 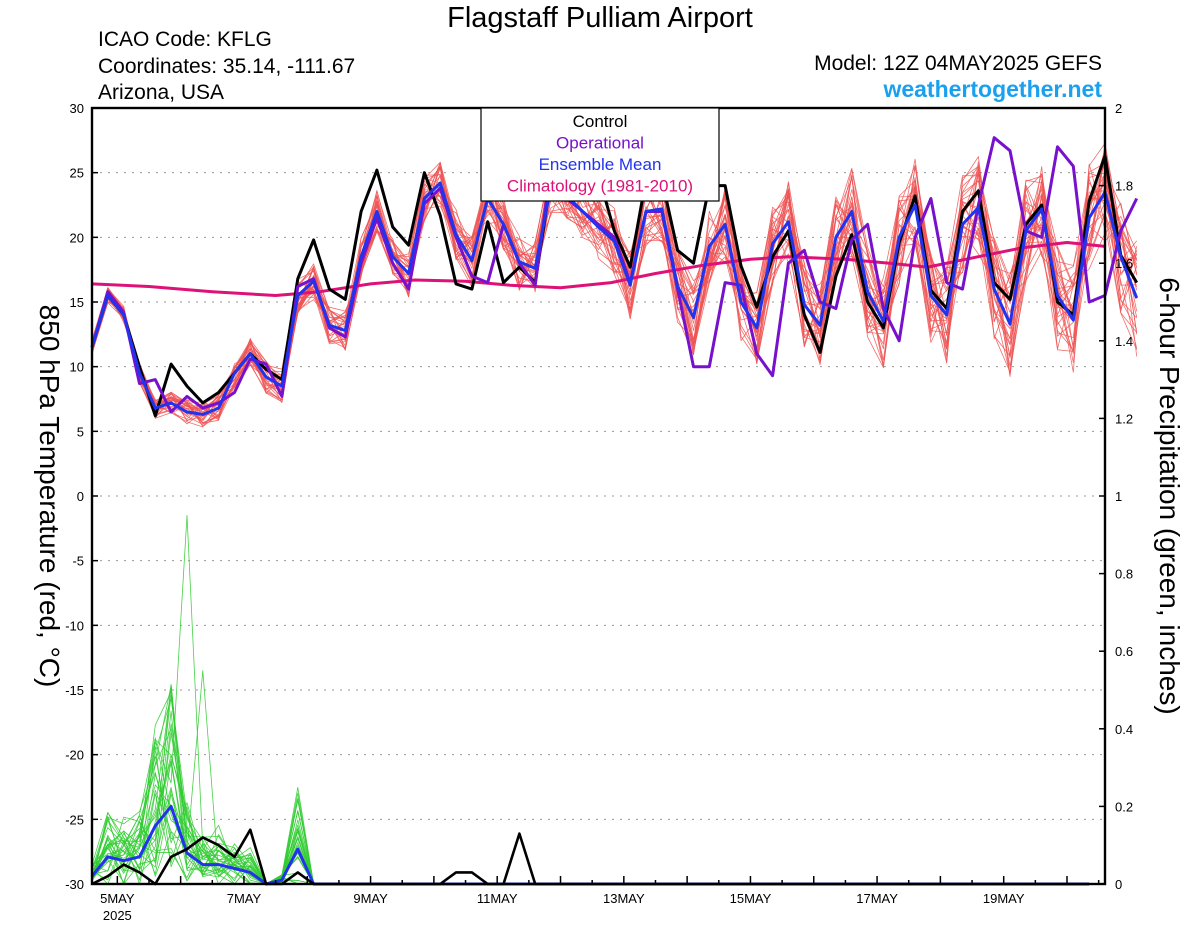 I want to click on legend-entry: Ensemble Mean, so click(x=600, y=164).